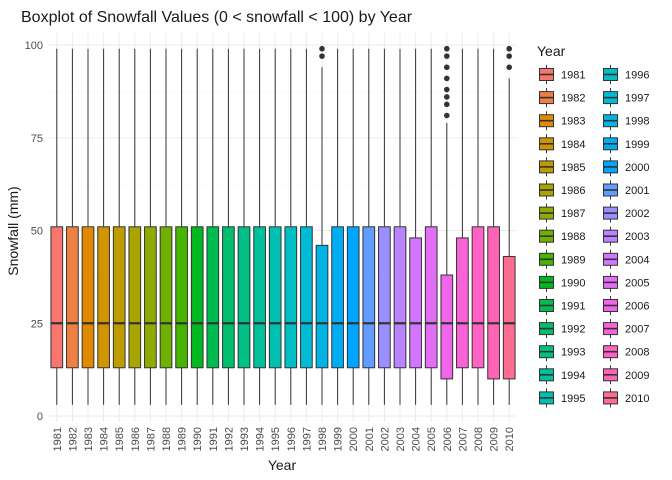 The image size is (672, 480). I want to click on legend-label: 1984, so click(573, 145).